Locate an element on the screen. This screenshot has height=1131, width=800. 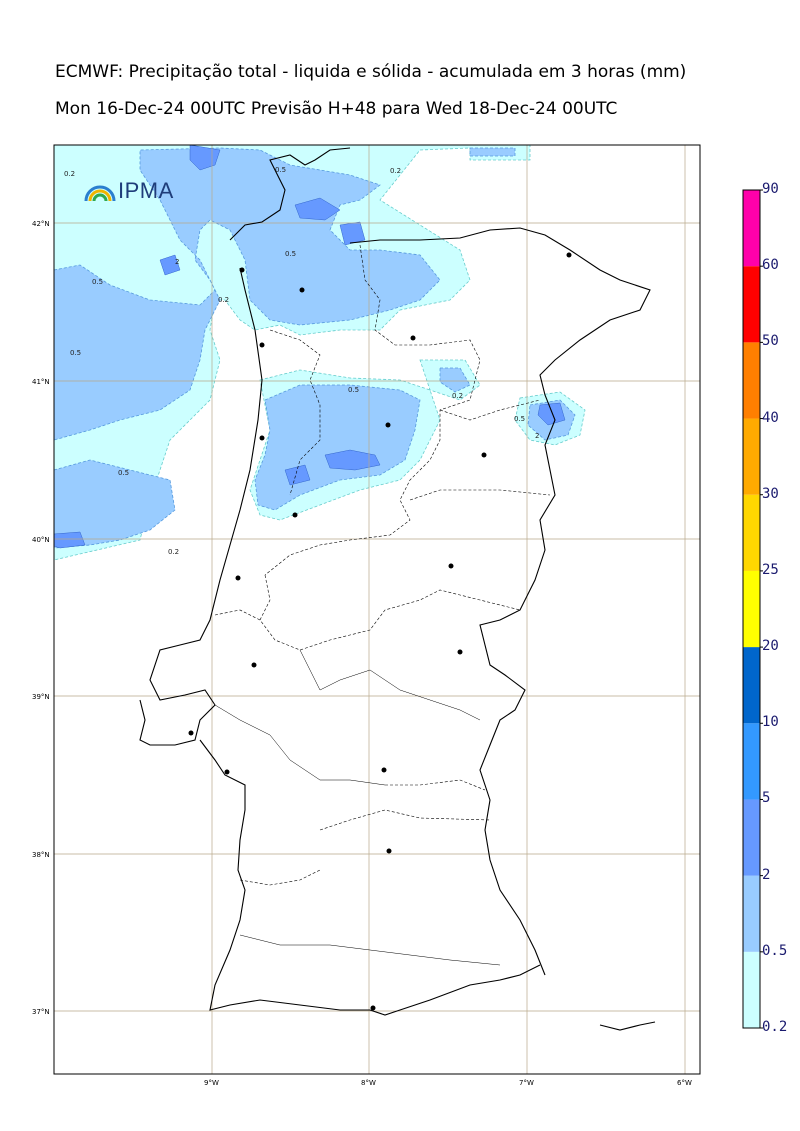
ipma-logo: IPMA is located at coordinates (128, 191).